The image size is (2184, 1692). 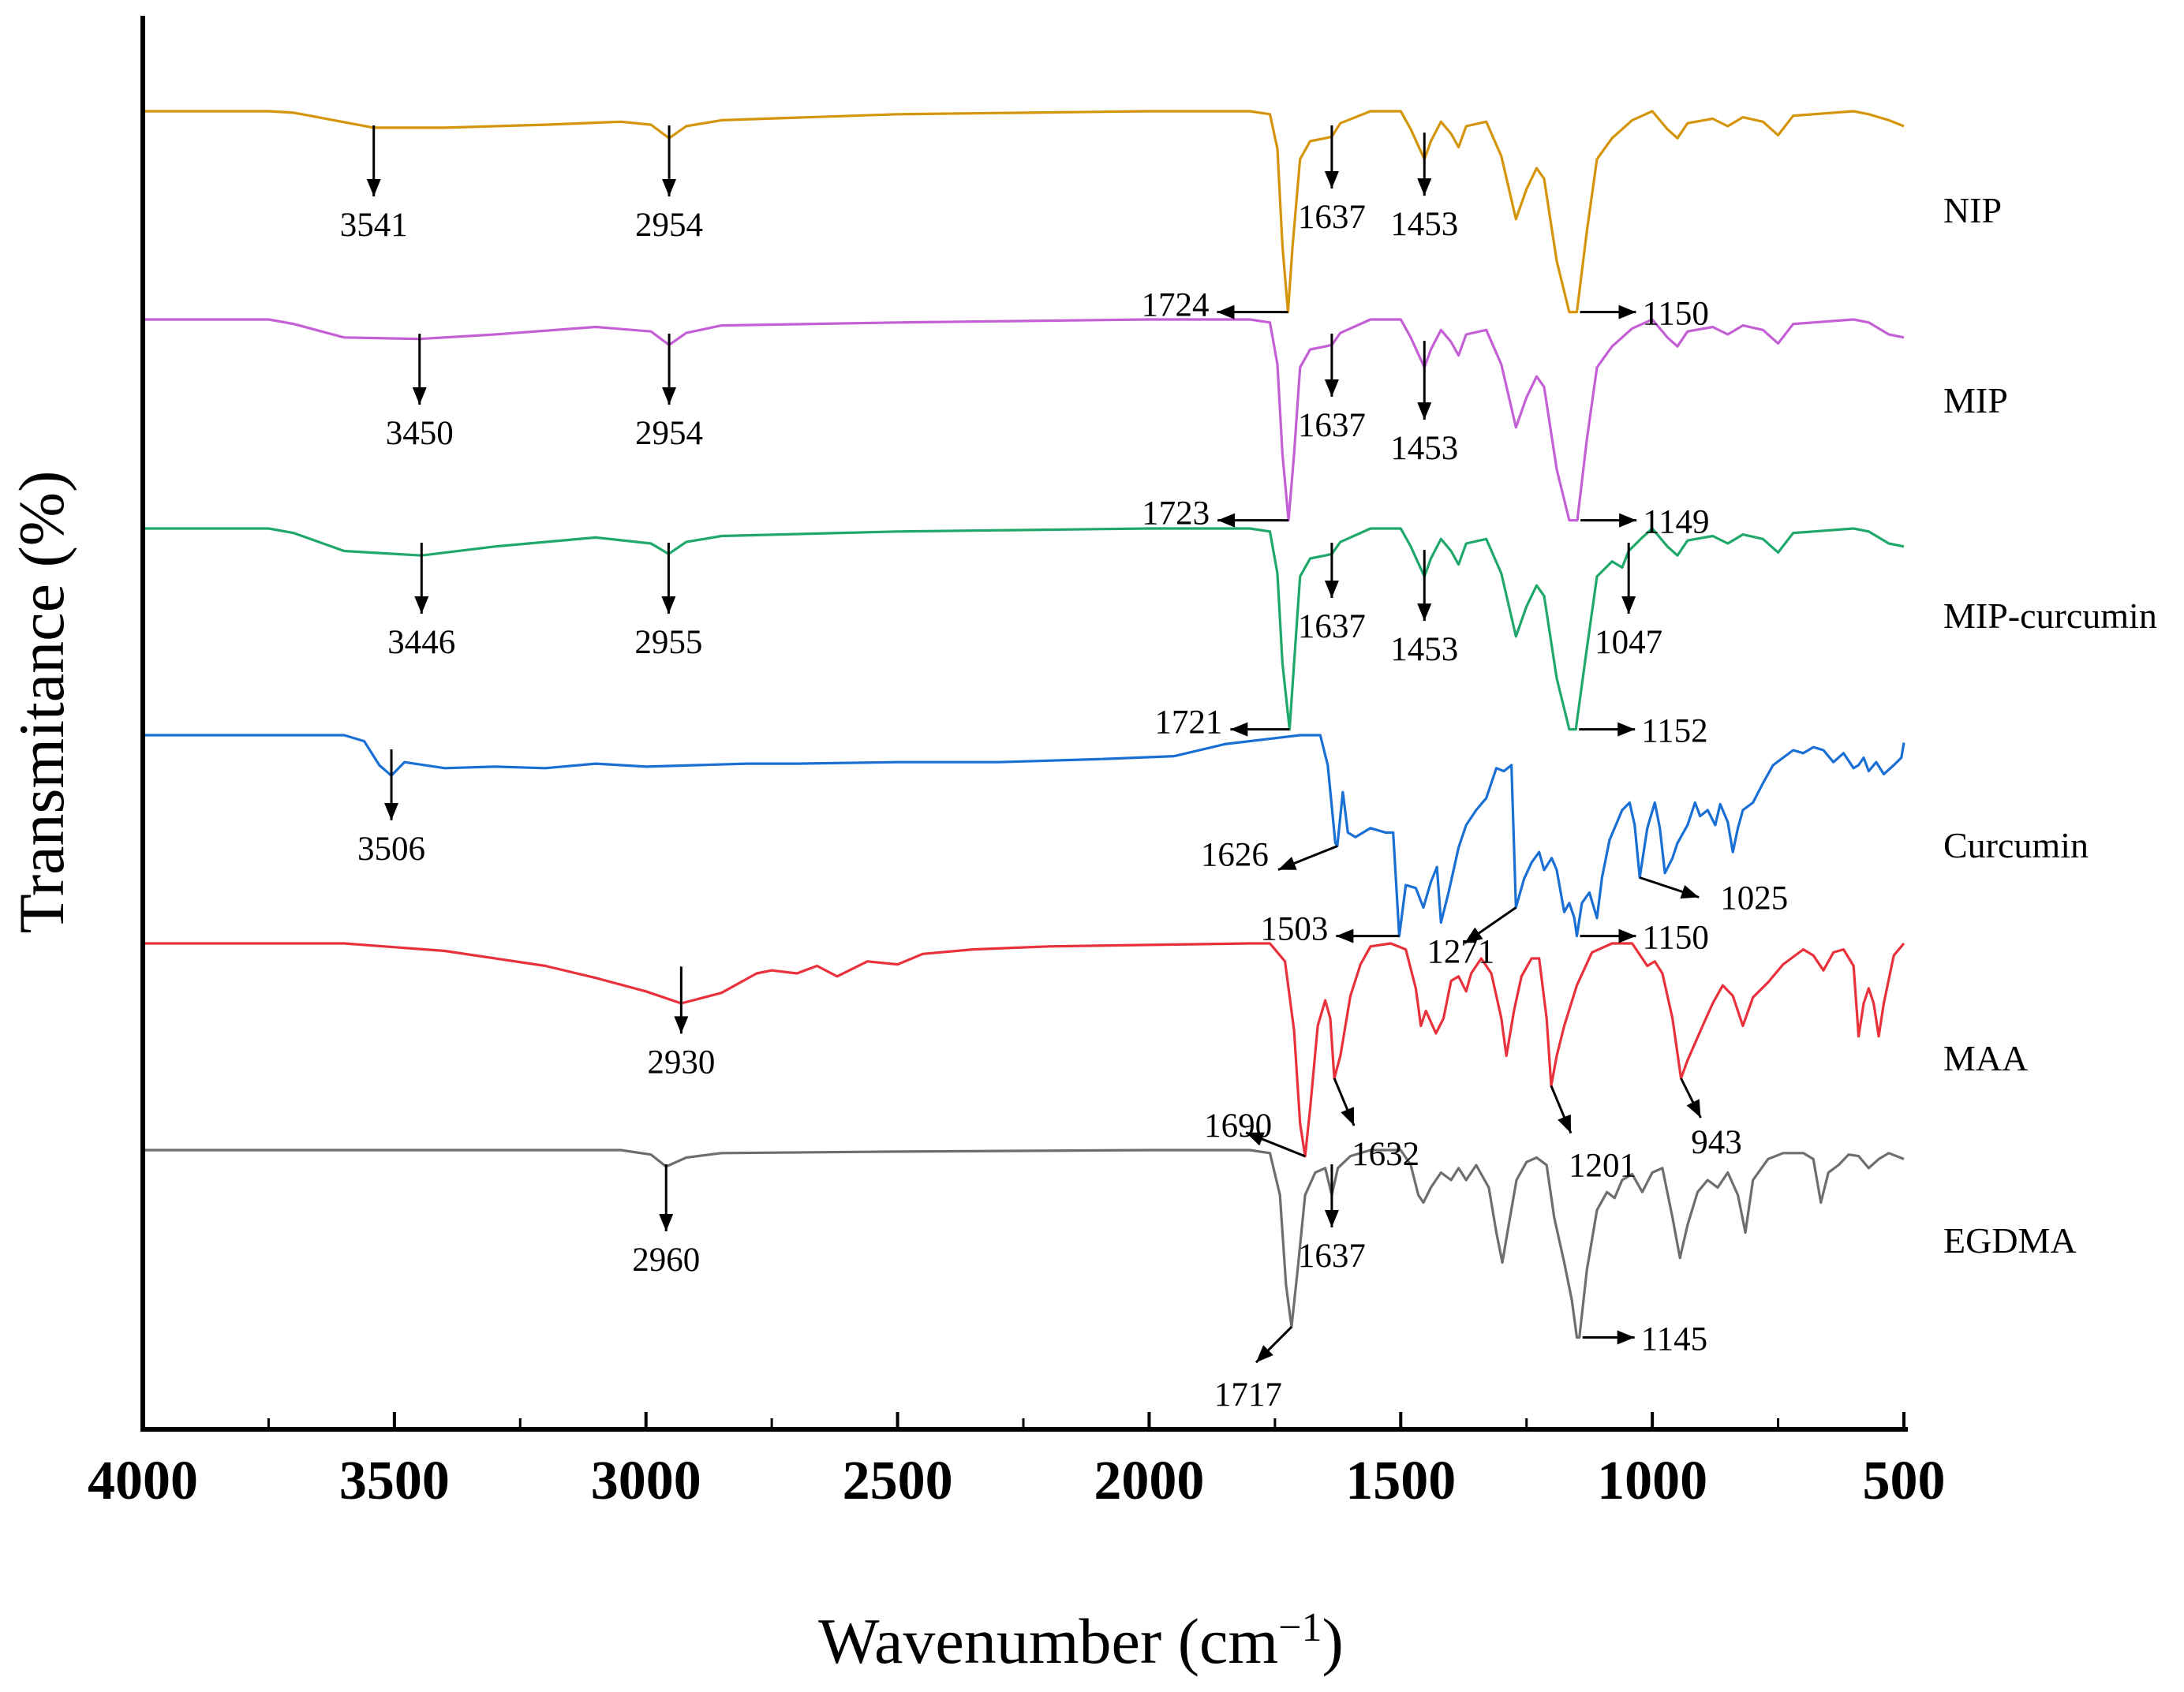 I want to click on peak-1503-arrowhead, so click(x=1345, y=935).